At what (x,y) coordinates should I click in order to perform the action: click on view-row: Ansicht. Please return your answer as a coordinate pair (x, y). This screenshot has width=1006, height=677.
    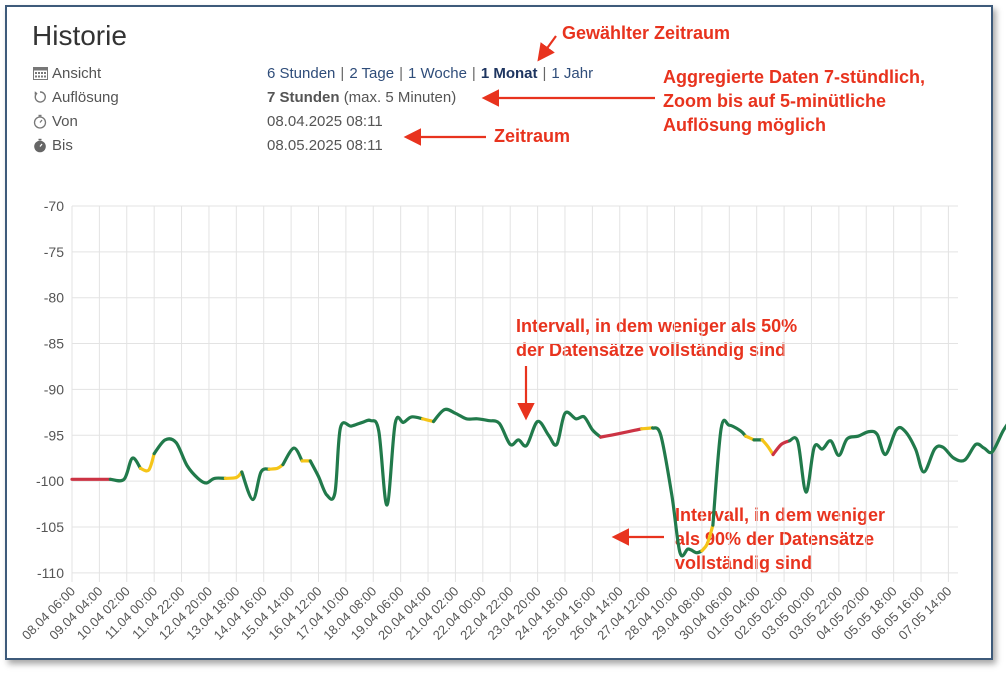
    Looking at the image, I should click on (66, 73).